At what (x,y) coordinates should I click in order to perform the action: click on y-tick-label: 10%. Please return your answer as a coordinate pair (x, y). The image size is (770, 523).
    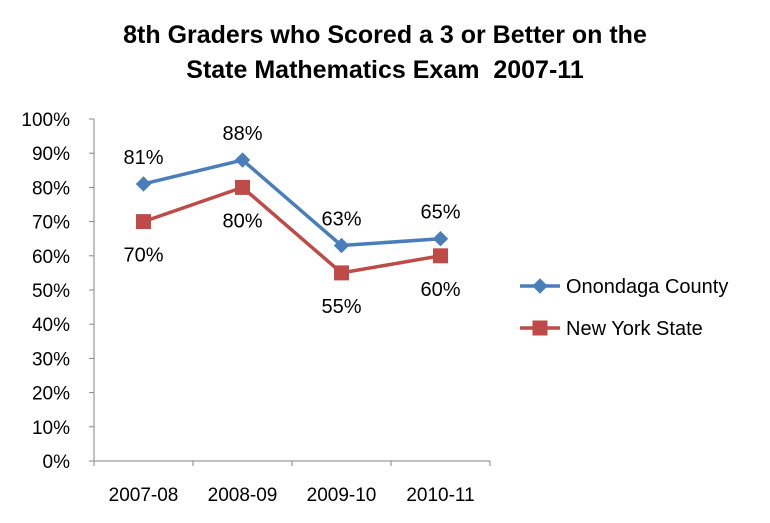
    Looking at the image, I should click on (51, 428).